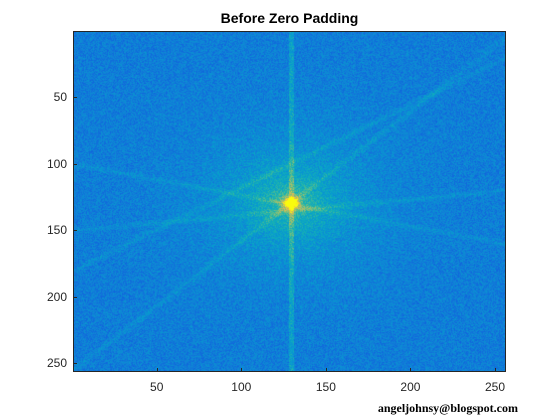 The width and height of the screenshot is (560, 420). What do you see at coordinates (495, 387) in the screenshot?
I see `x-tick-label: 250` at bounding box center [495, 387].